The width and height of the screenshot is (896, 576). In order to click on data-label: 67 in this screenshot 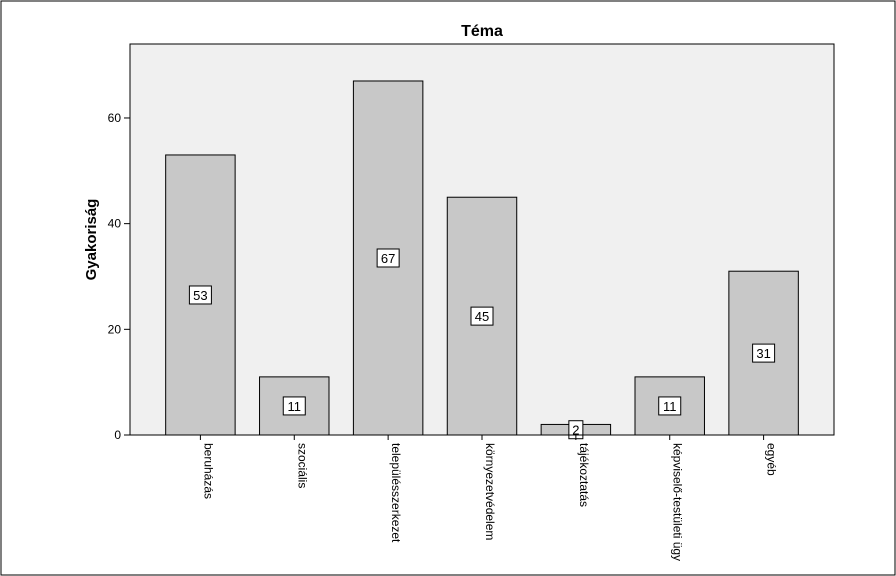, I will do `click(388, 258)`.